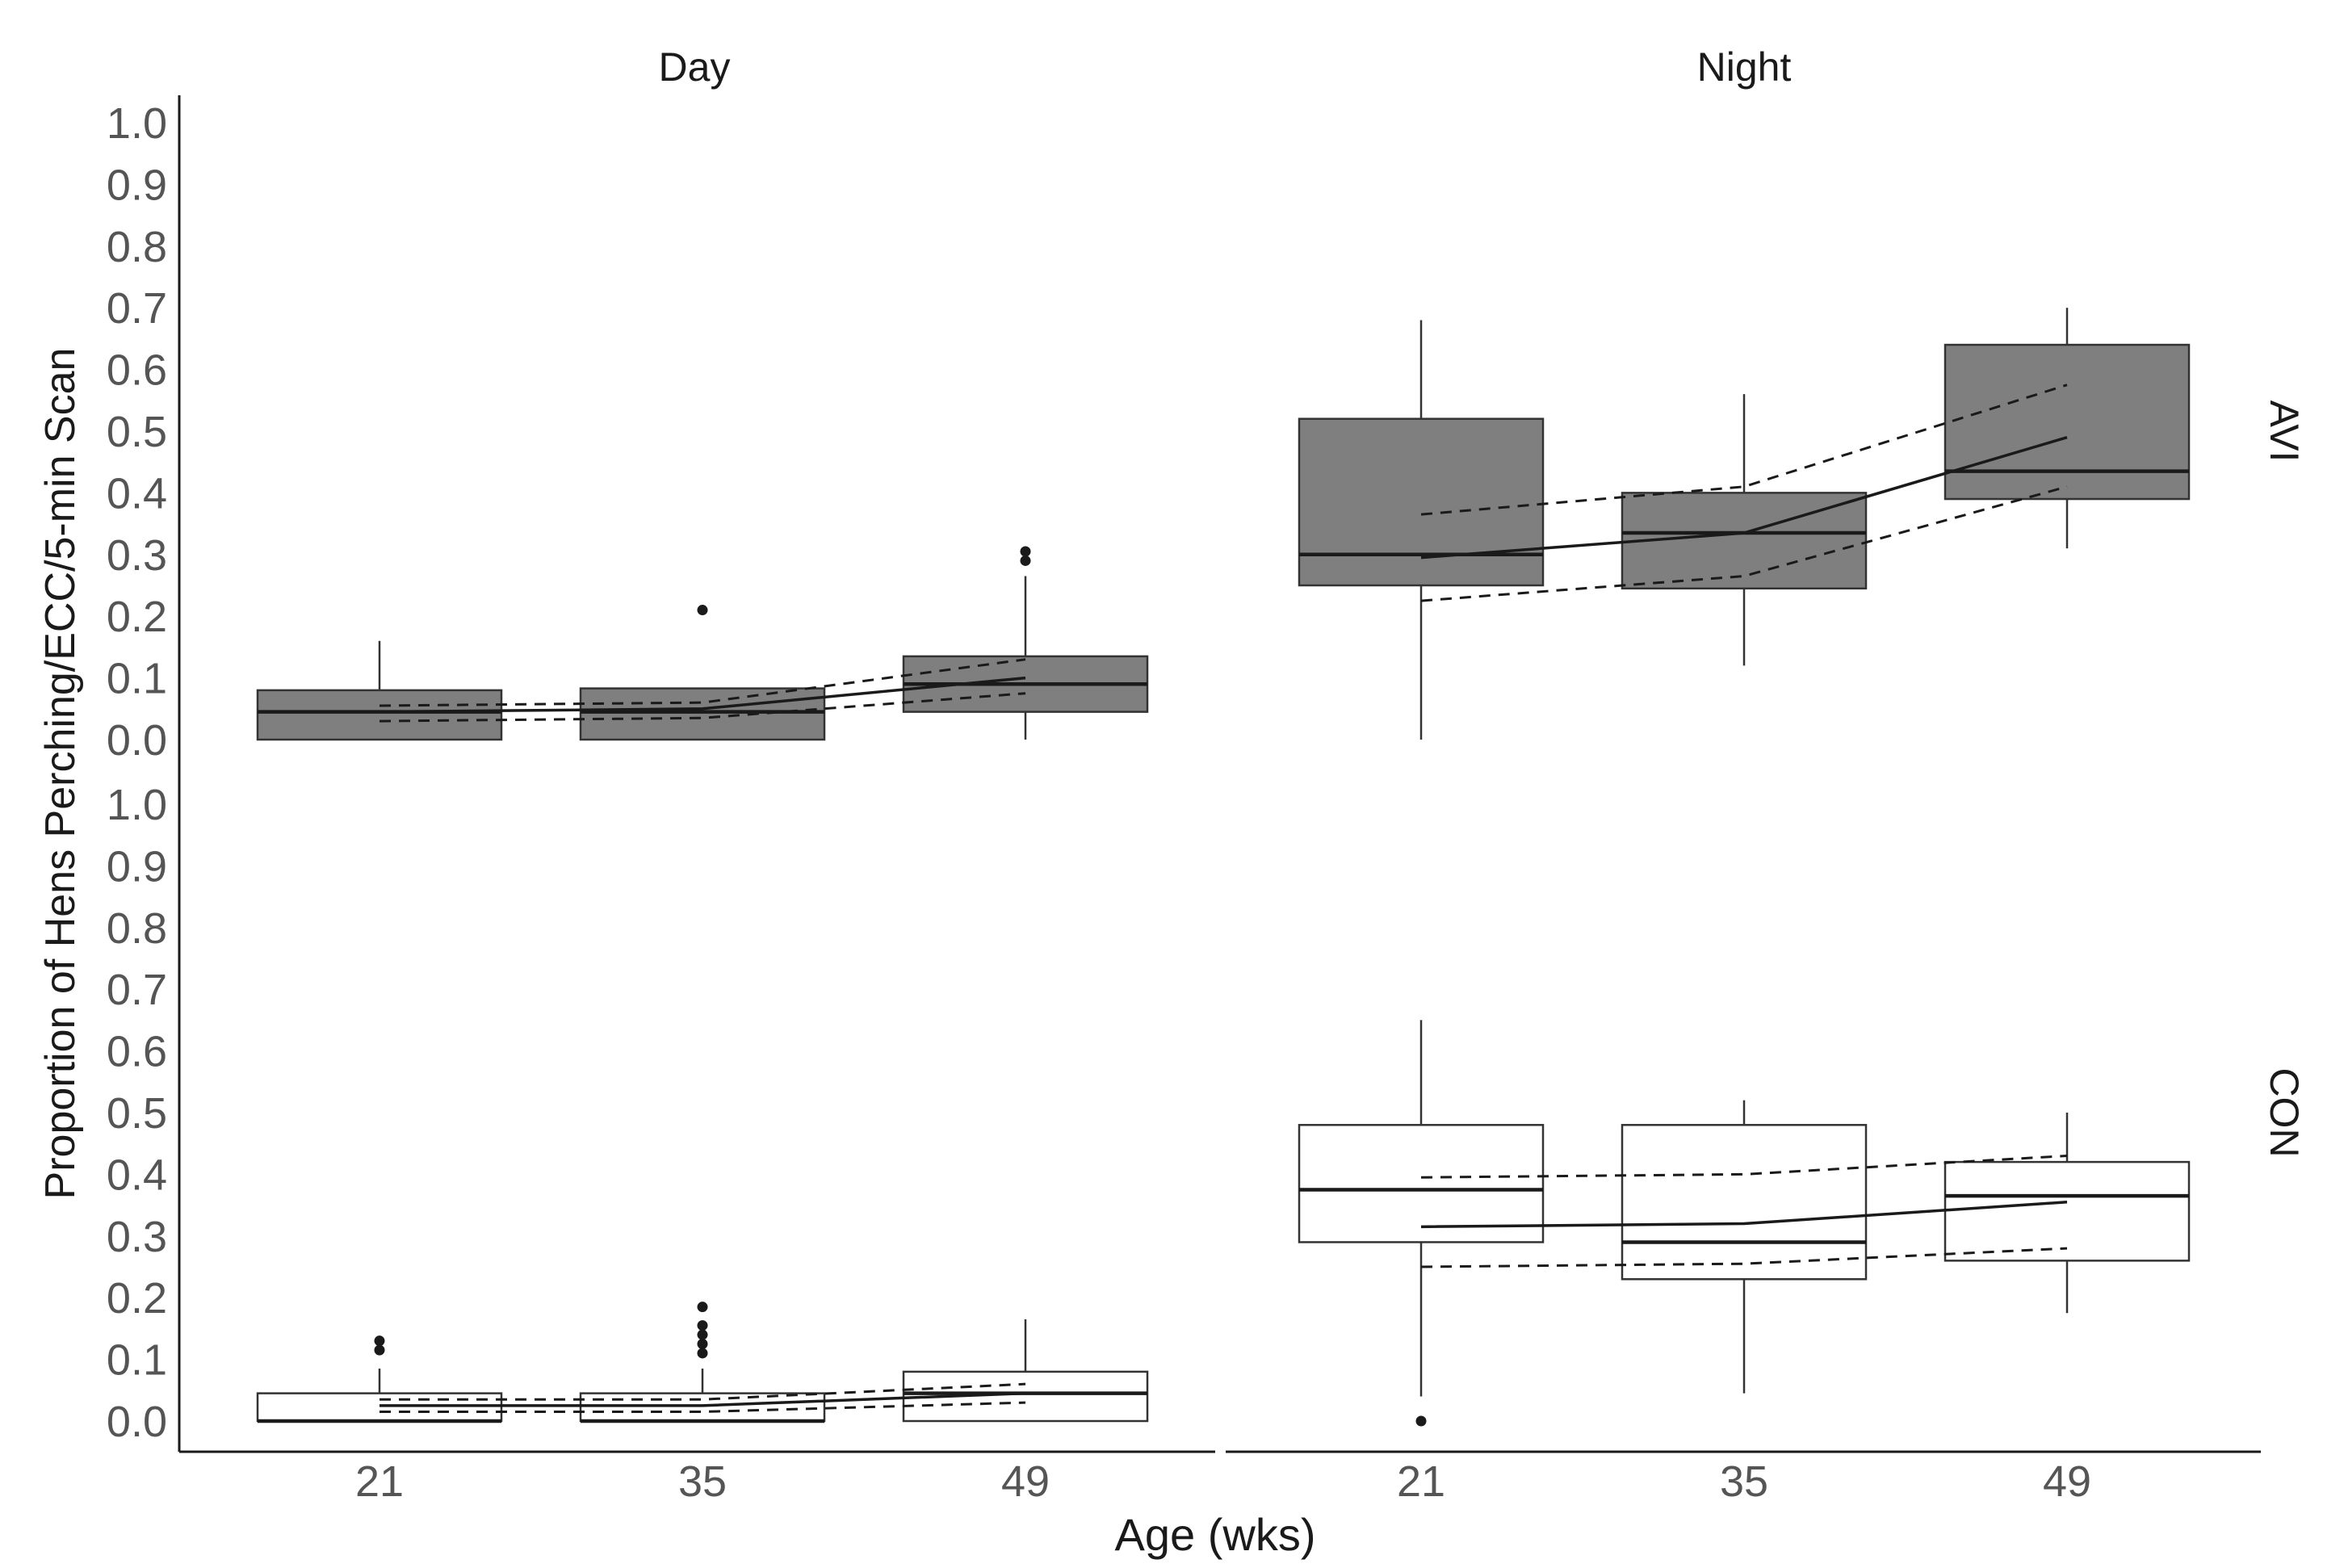  What do you see at coordinates (2285, 1112) in the screenshot?
I see `row-label-con: CON` at bounding box center [2285, 1112].